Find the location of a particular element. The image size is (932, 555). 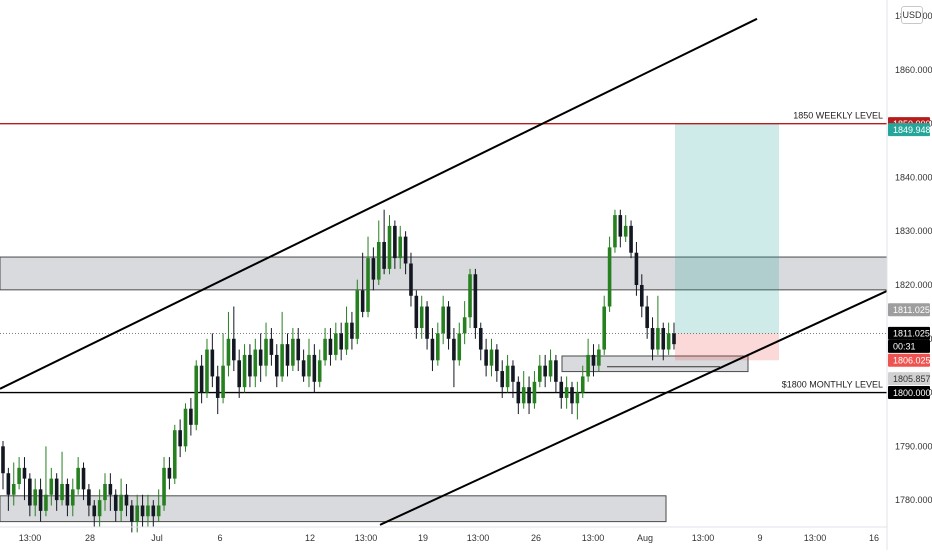

y-tick-label: 1820.000 is located at coordinates (913, 285).